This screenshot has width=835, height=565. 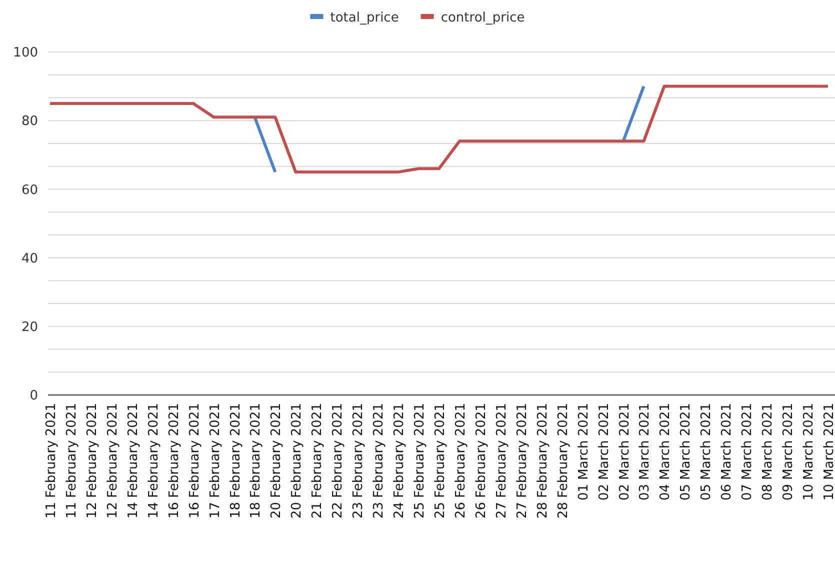 What do you see at coordinates (34, 396) in the screenshot?
I see `y-tick-label: 0` at bounding box center [34, 396].